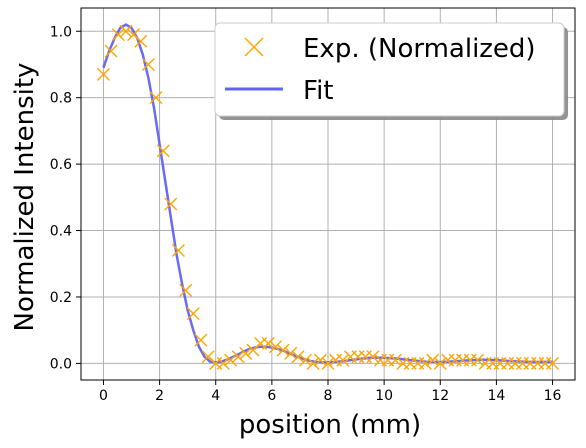 The image size is (586, 448). What do you see at coordinates (61, 32) in the screenshot?
I see `y-tick-label: 1.0` at bounding box center [61, 32].